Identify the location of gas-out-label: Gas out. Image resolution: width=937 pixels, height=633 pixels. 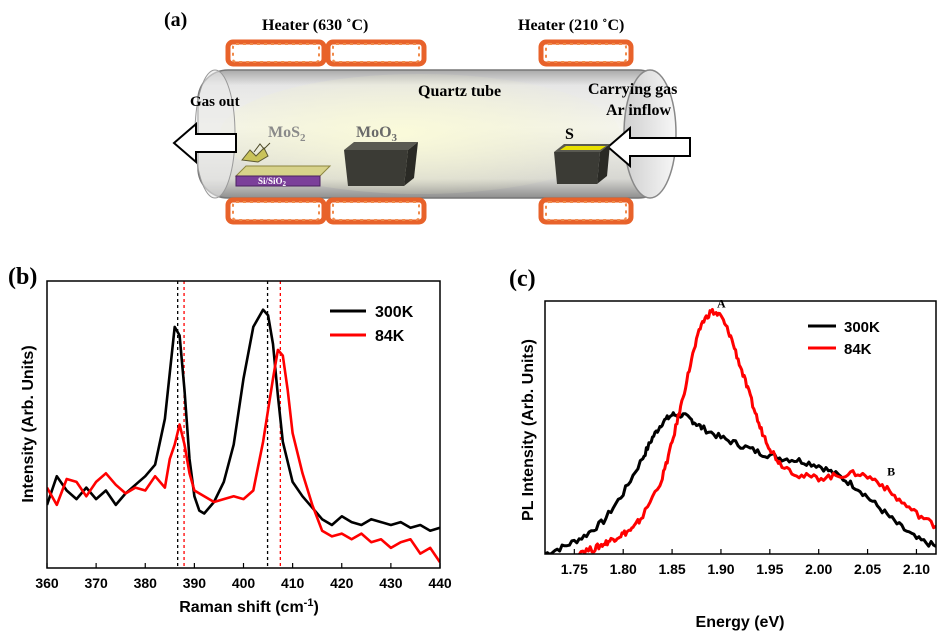
(215, 102).